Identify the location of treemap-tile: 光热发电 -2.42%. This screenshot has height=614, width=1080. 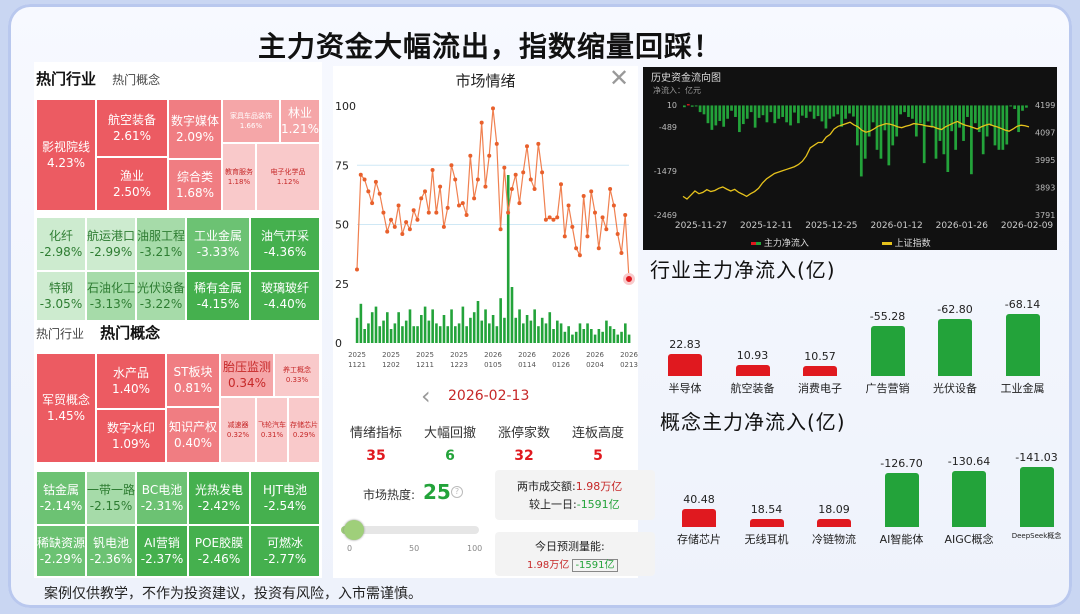
(219, 498).